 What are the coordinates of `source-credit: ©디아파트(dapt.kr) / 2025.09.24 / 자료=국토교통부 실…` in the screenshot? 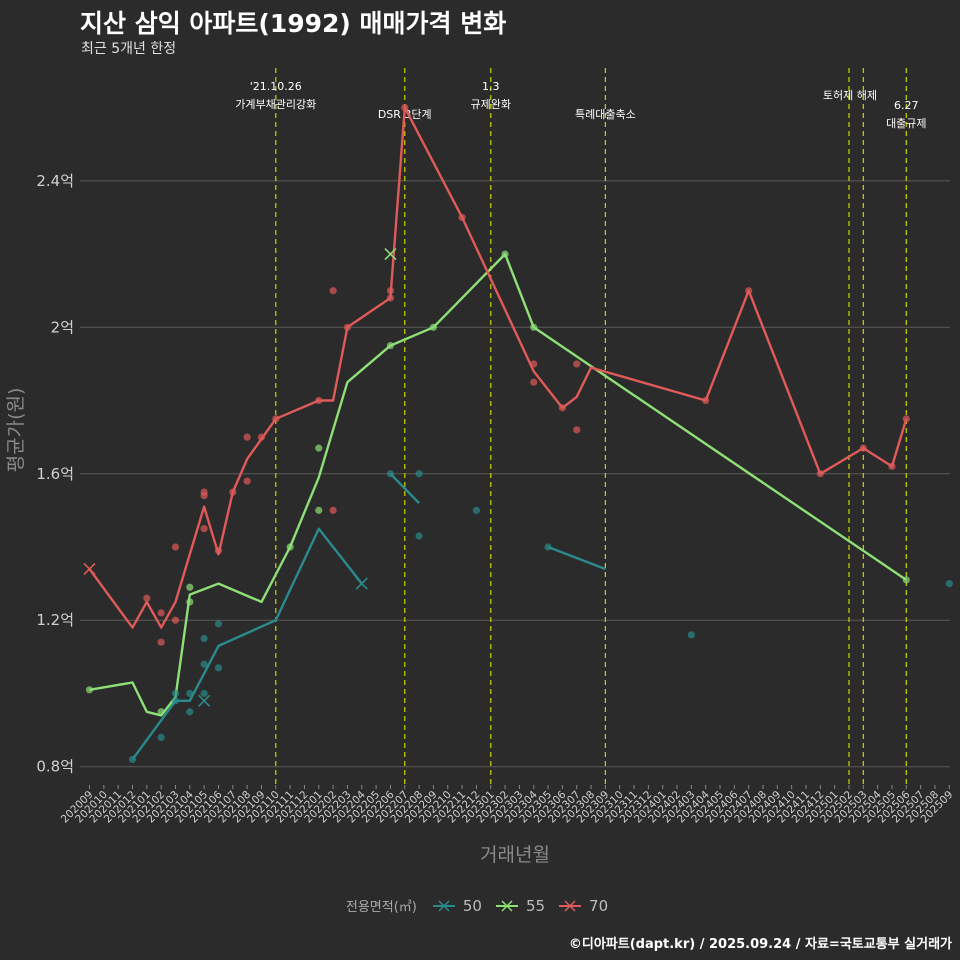 It's located at (760, 944).